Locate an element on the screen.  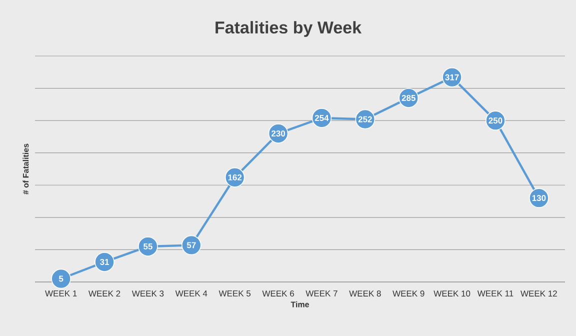
data-label: 230 is located at coordinates (278, 133).